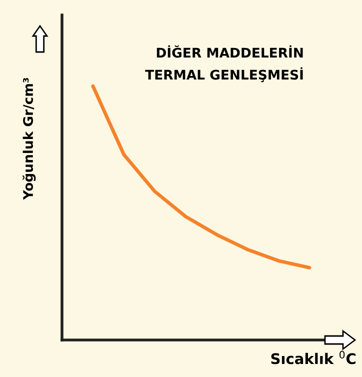 The height and width of the screenshot is (377, 362). What do you see at coordinates (29, 139) in the screenshot?
I see `y-axis-title: Yoğunluk Gr/cm³` at bounding box center [29, 139].